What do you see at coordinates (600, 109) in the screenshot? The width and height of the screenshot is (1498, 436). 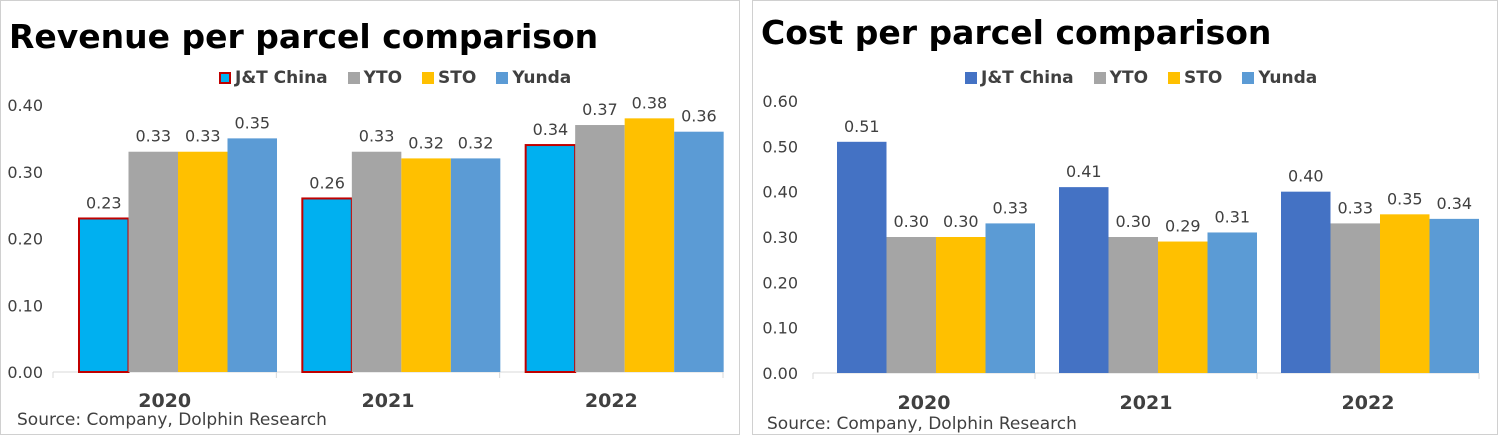 I see `data-label: 0.37` at bounding box center [600, 109].